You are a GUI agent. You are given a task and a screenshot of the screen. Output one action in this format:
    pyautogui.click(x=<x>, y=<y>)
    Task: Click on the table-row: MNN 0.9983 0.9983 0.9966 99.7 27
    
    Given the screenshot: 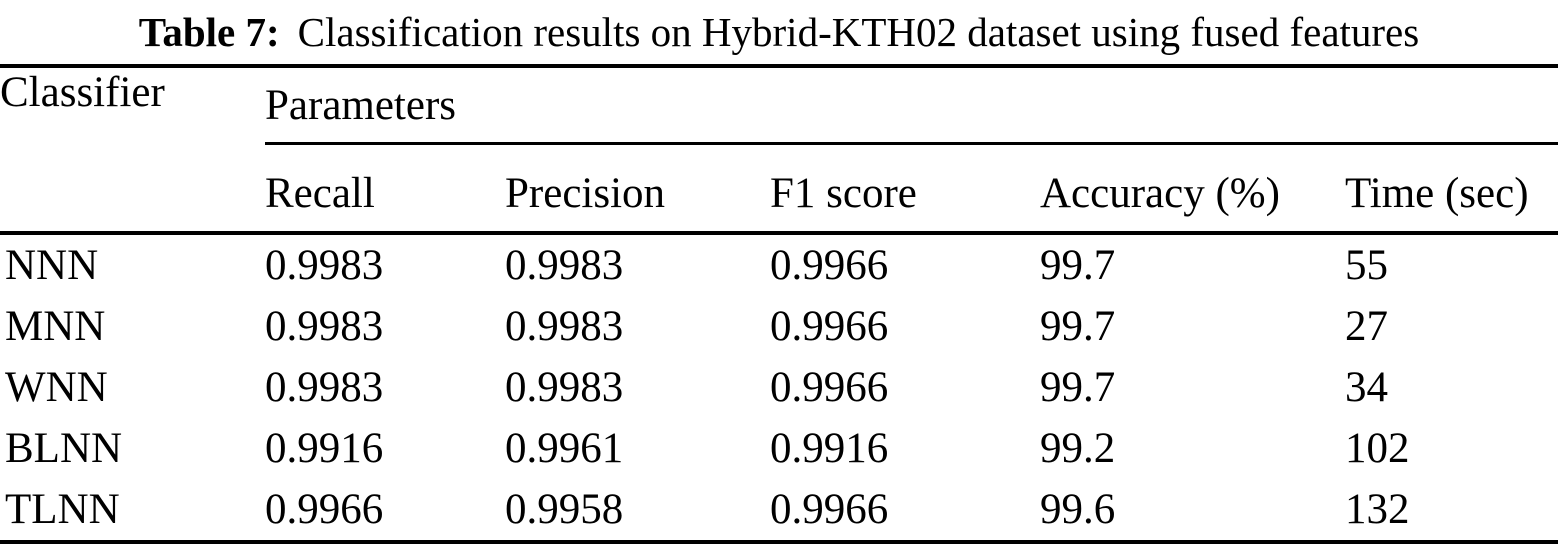 What is the action you would take?
    pyautogui.click(x=779, y=326)
    